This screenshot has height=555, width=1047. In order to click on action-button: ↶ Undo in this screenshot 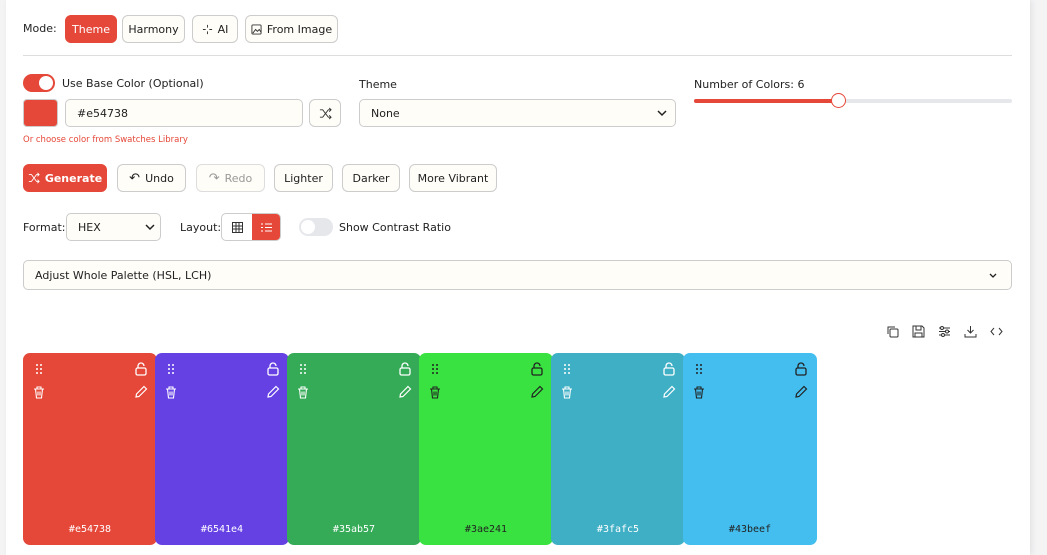, I will do `click(151, 178)`.